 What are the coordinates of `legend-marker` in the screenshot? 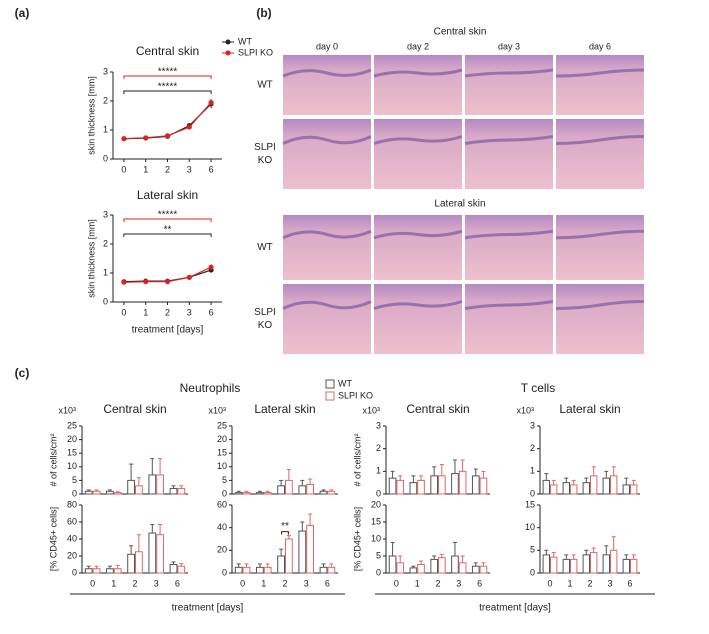 It's located at (228, 53).